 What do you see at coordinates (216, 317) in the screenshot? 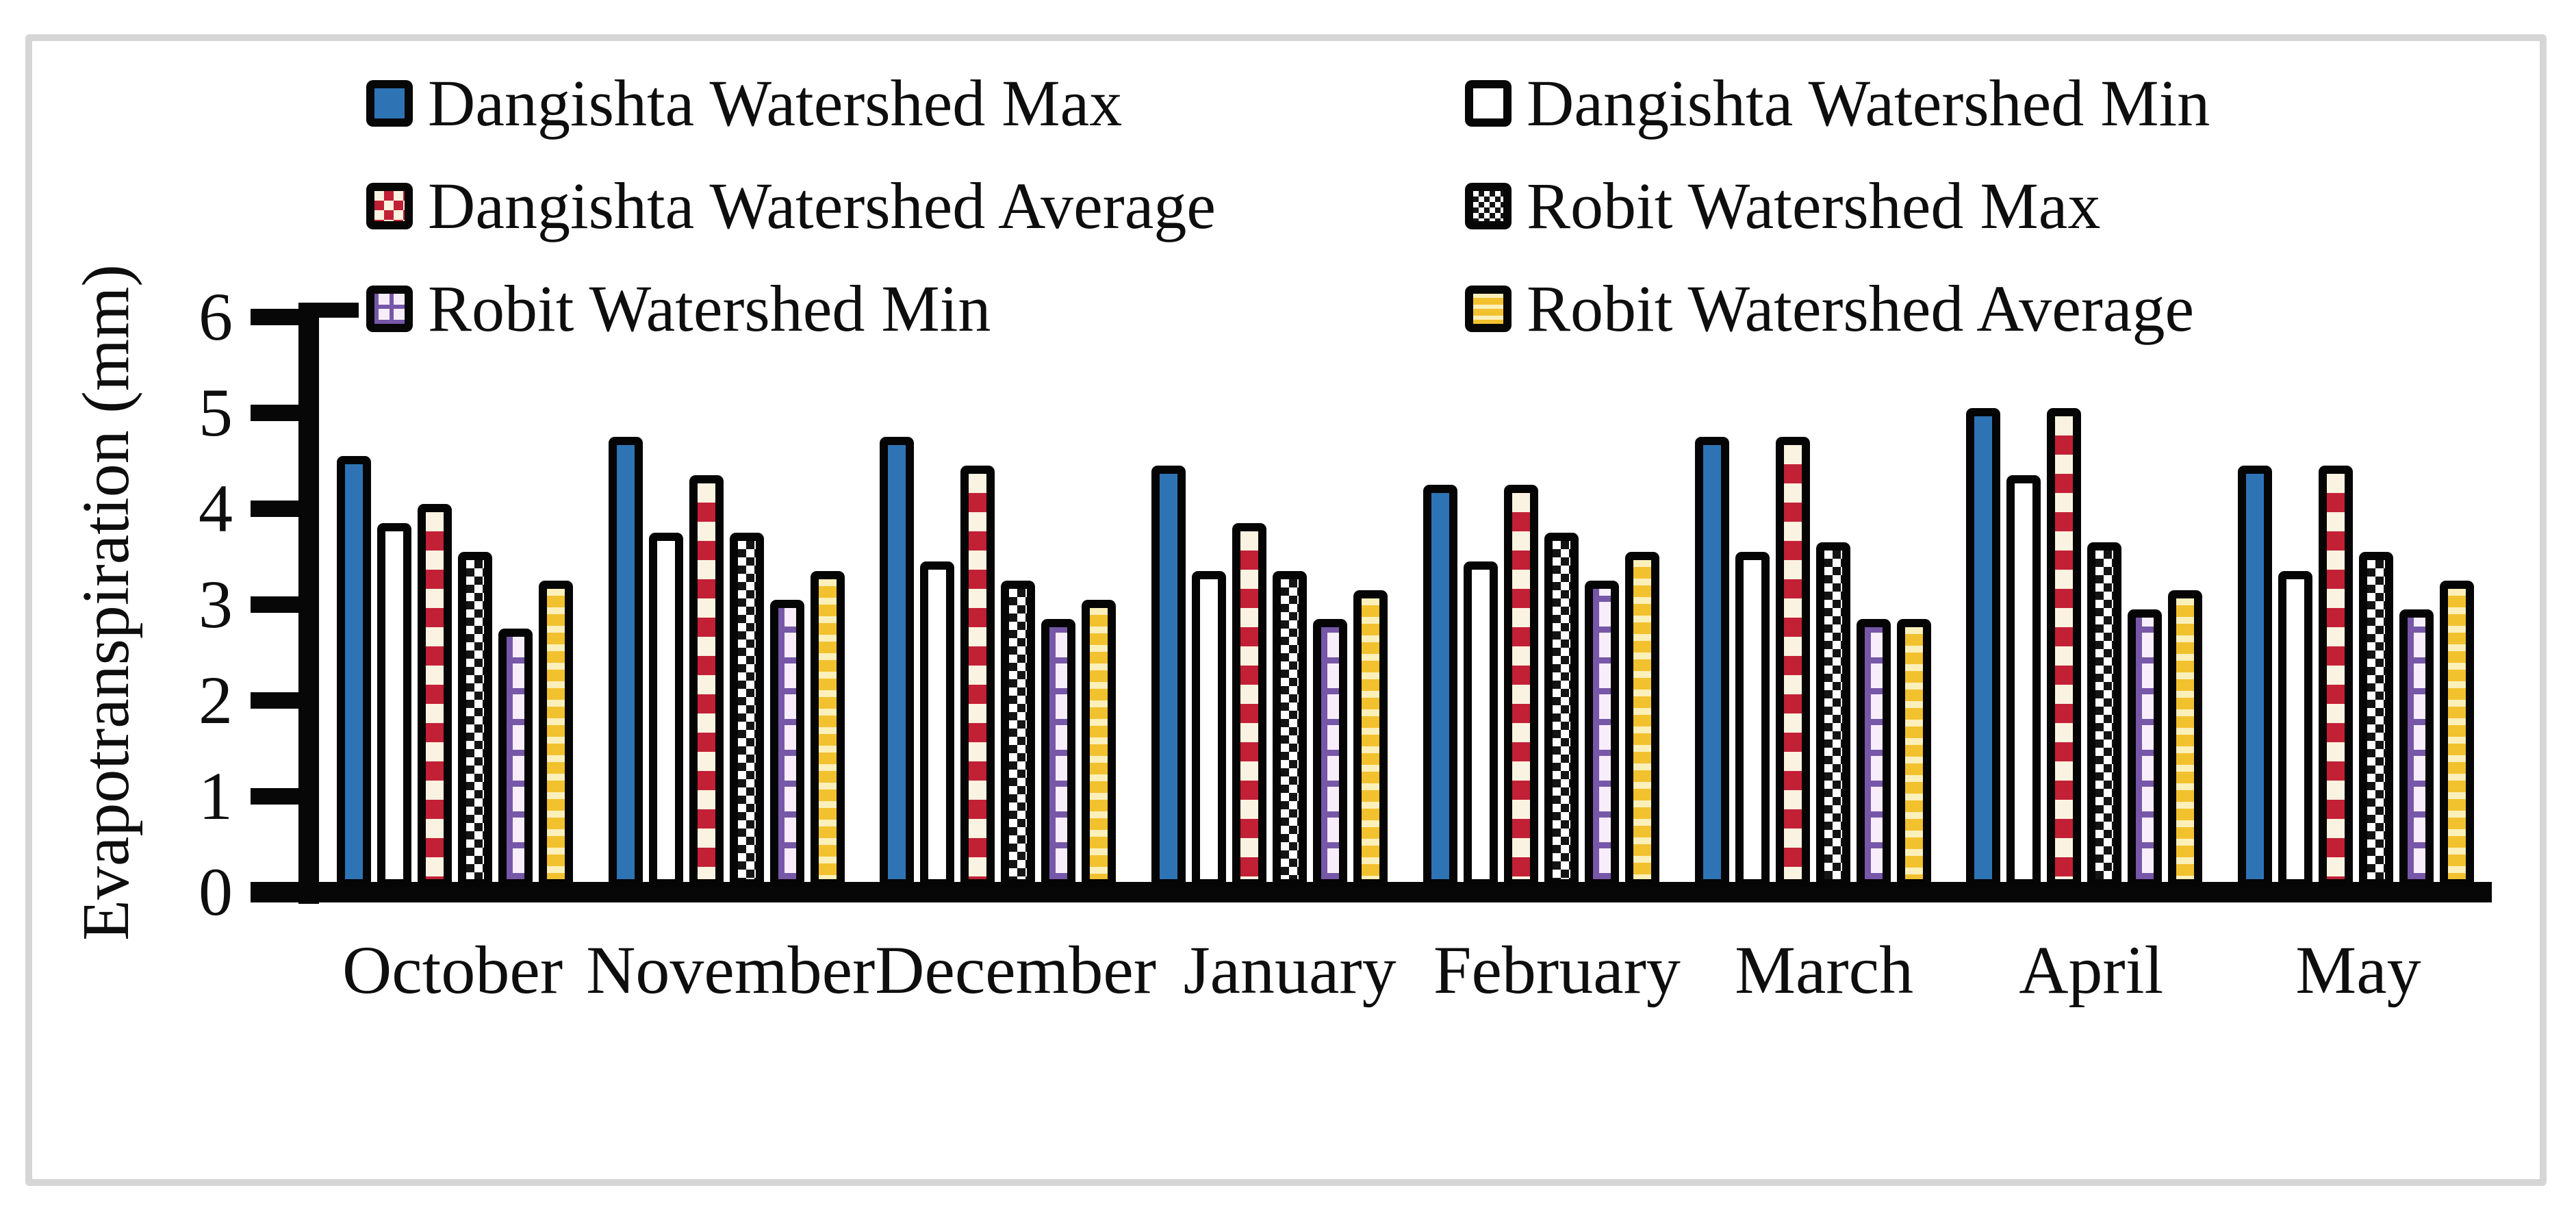
I see `y-tick-label: 6` at bounding box center [216, 317].